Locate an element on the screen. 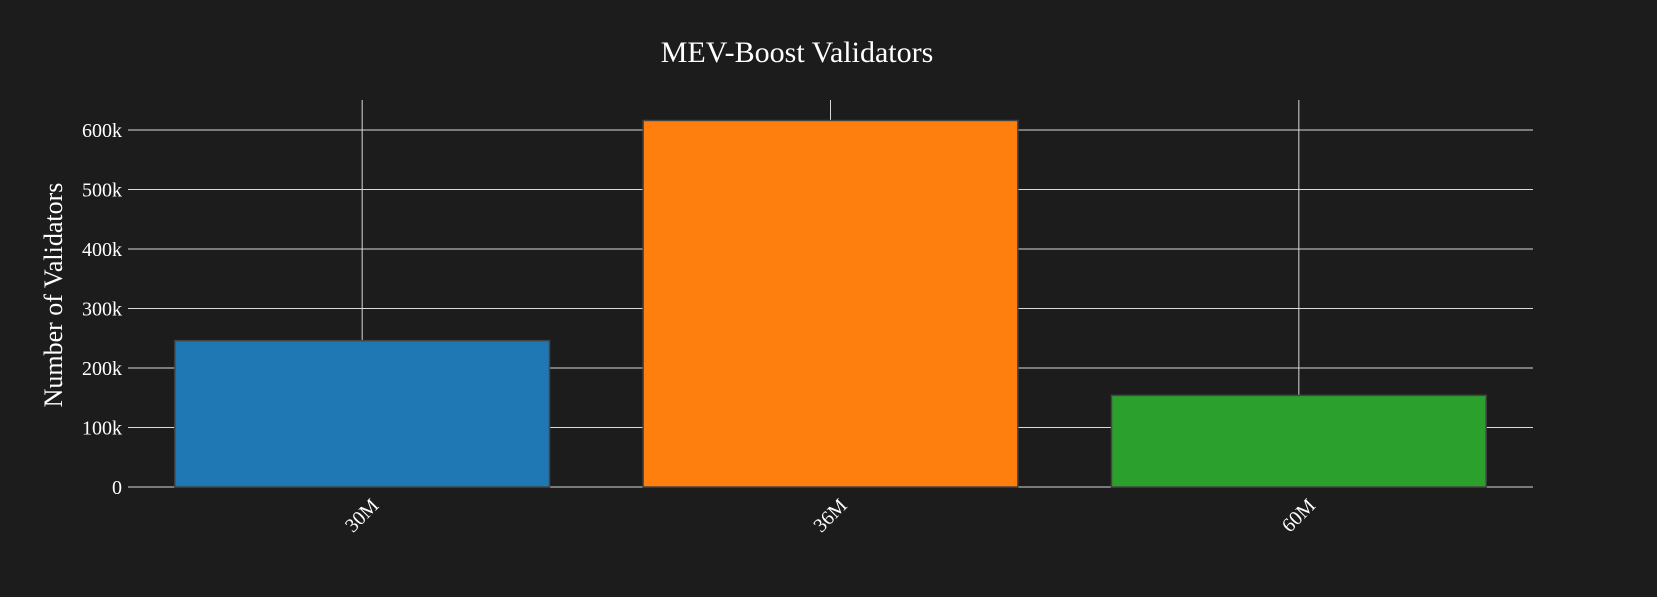  y-axis-title: Number of Validators is located at coordinates (53, 295).